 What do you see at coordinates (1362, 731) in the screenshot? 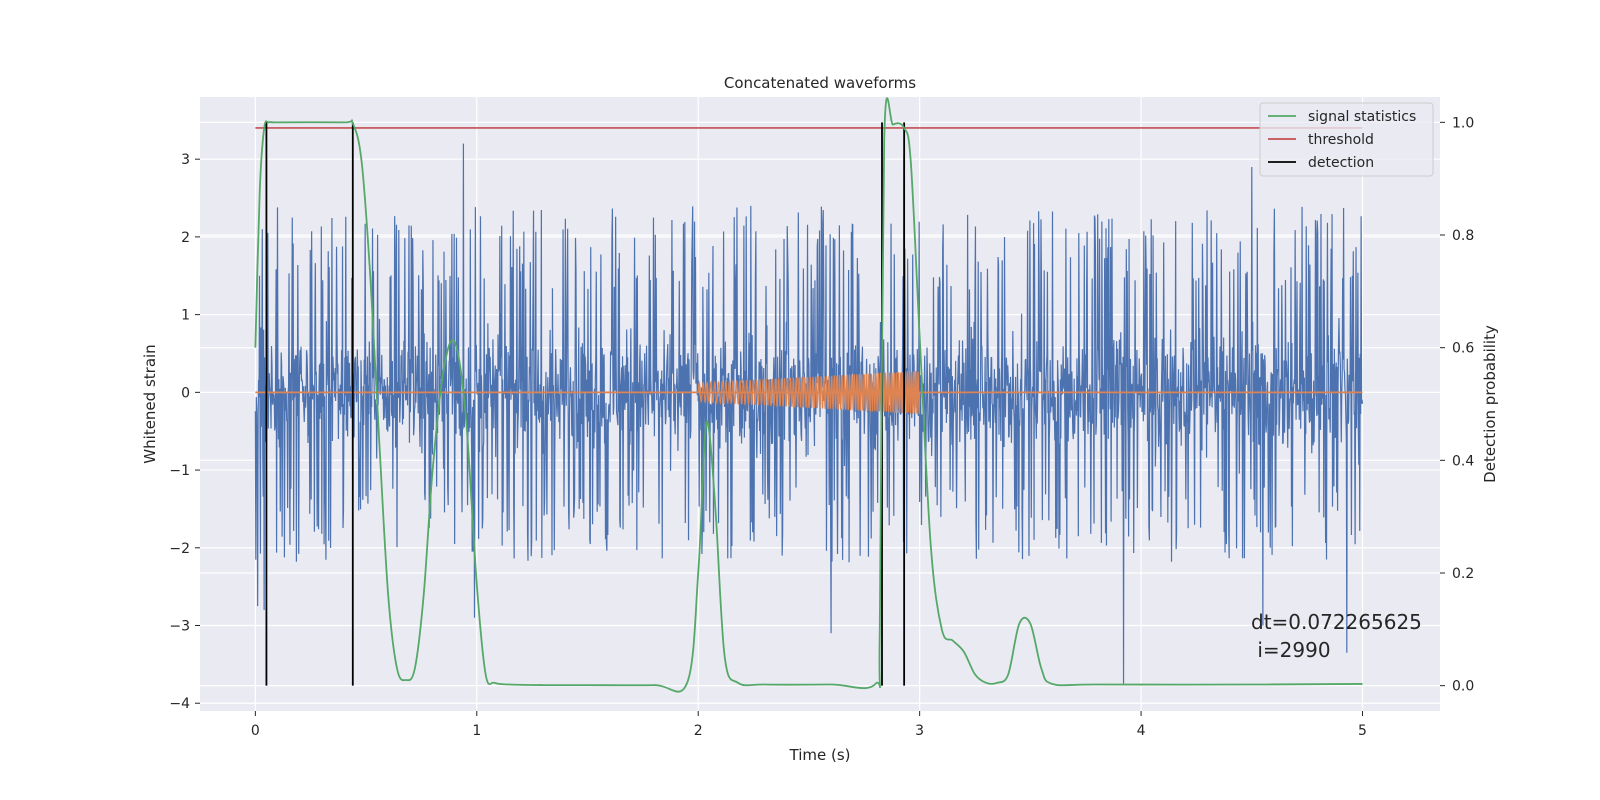
I see `x-tick-label-5: 5` at bounding box center [1362, 731].